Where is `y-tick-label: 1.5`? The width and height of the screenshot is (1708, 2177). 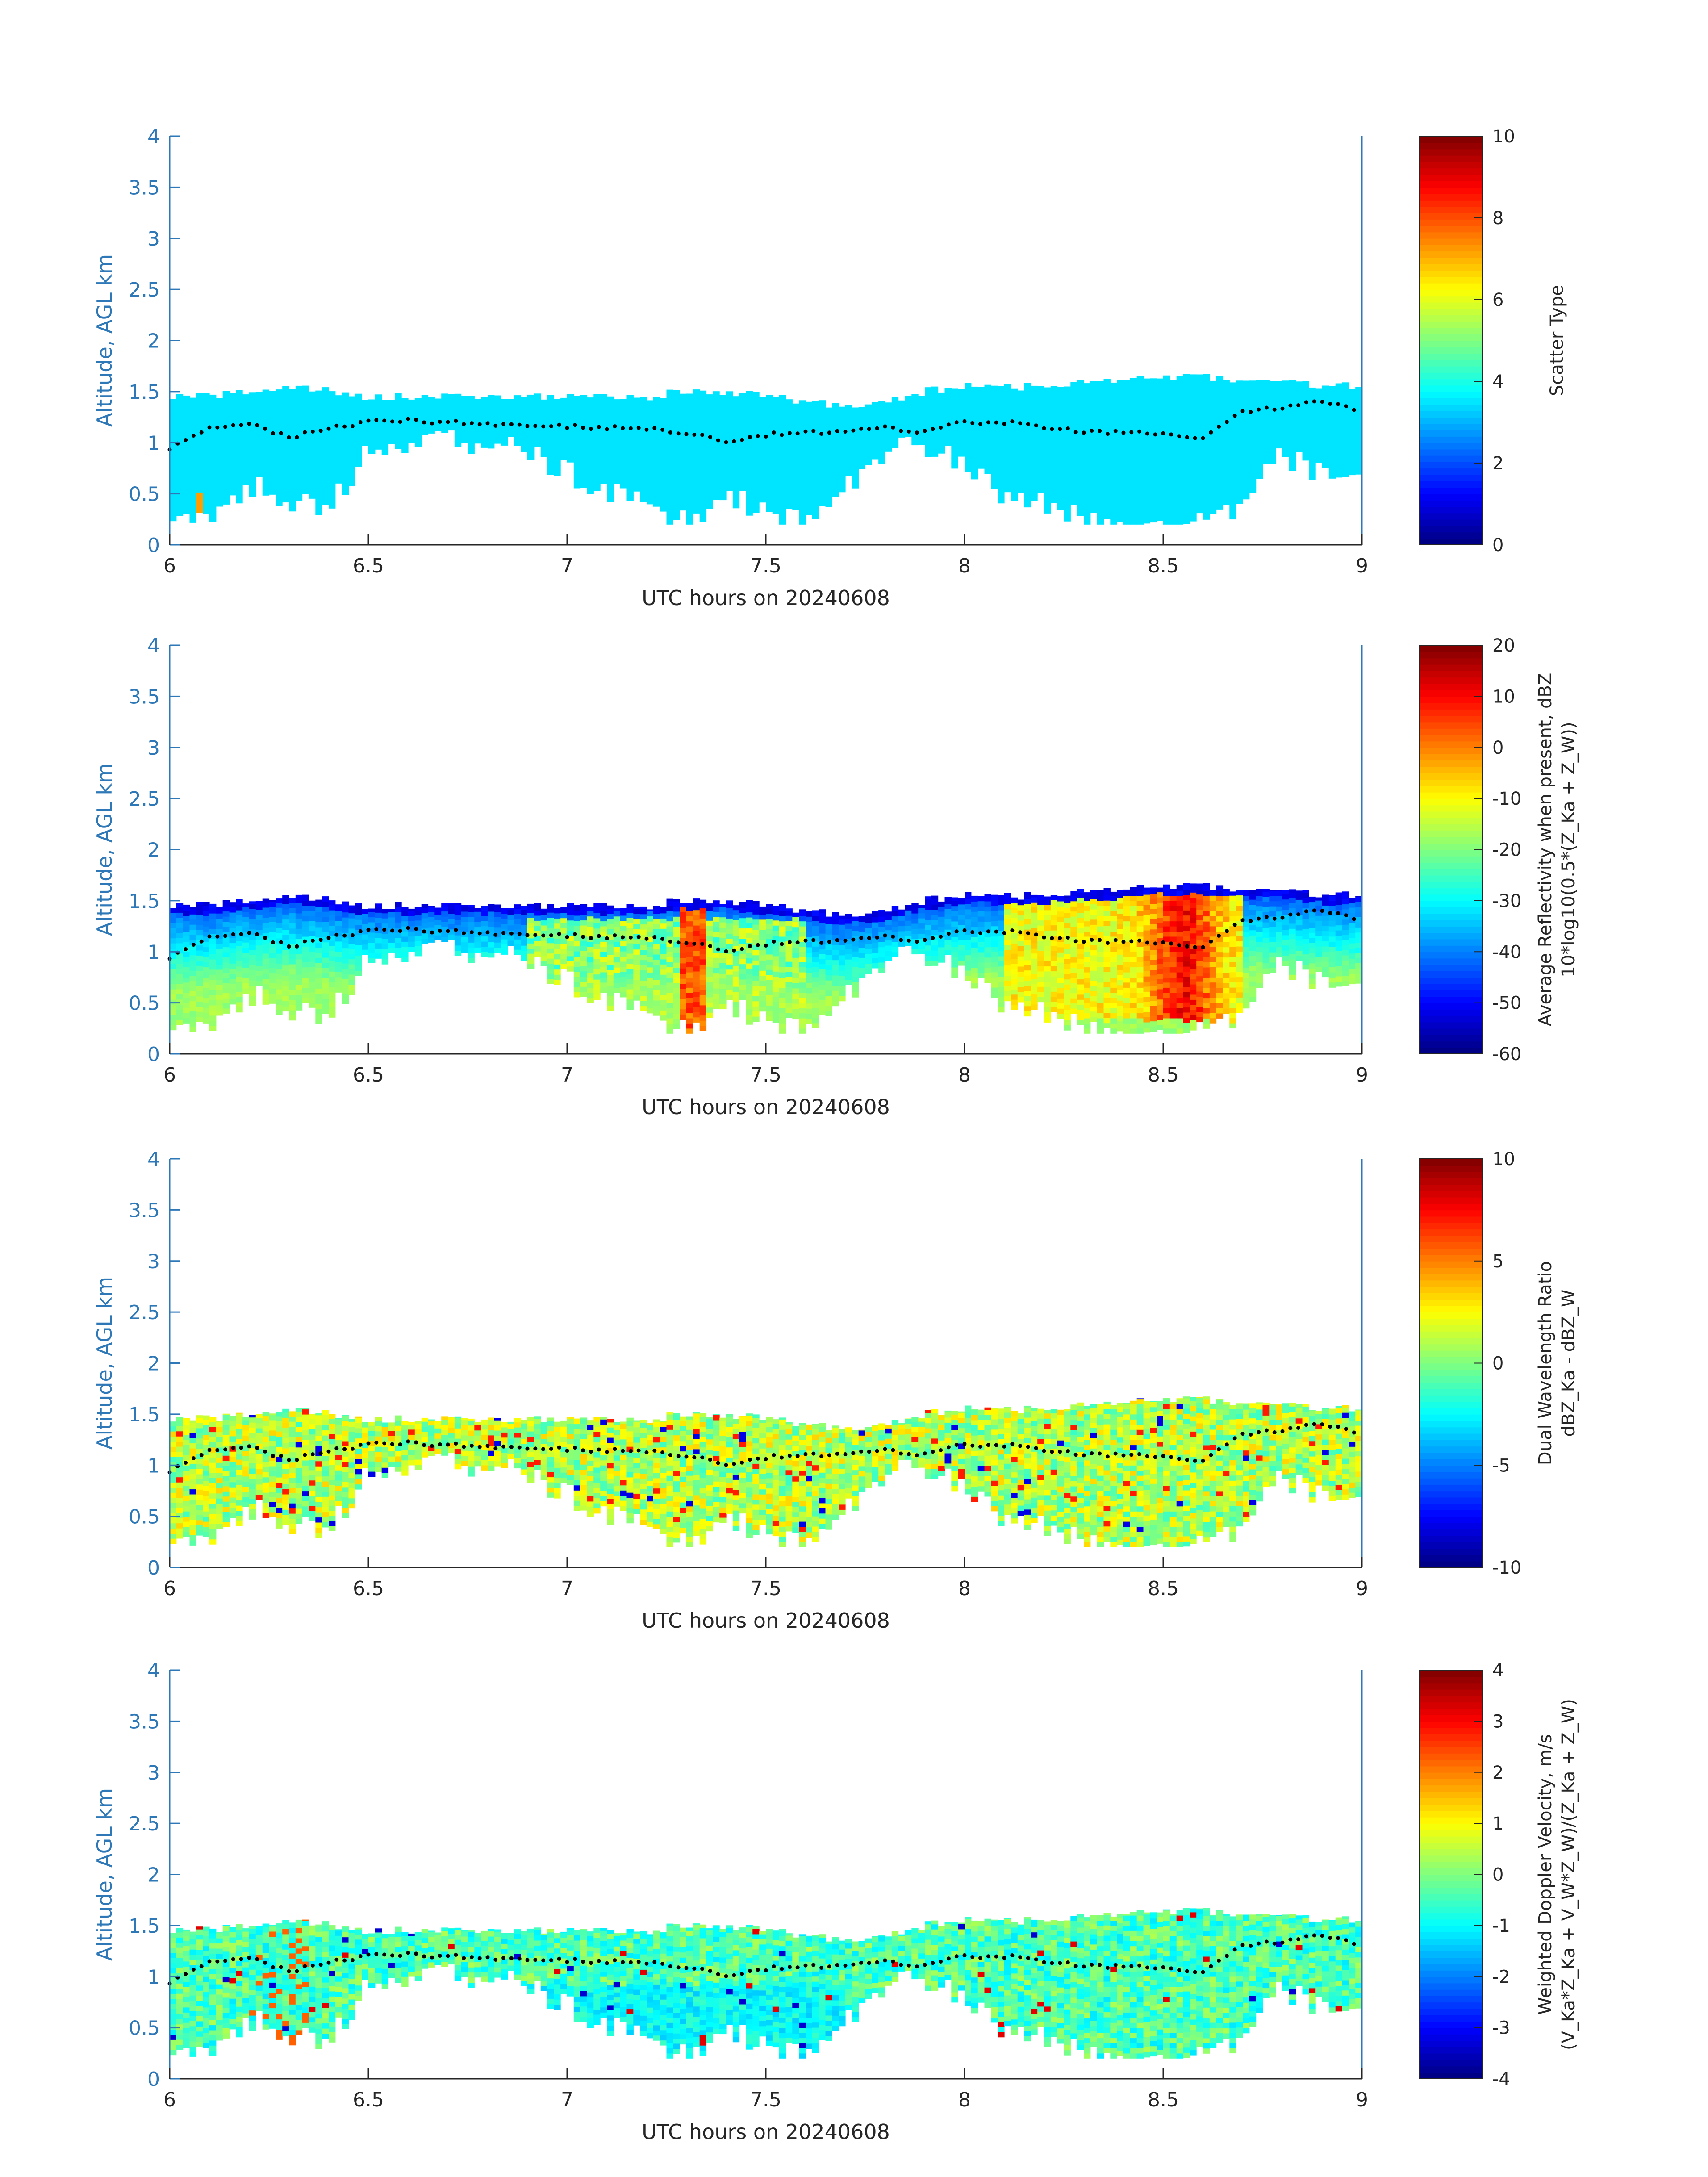
y-tick-label: 1.5 is located at coordinates (144, 392).